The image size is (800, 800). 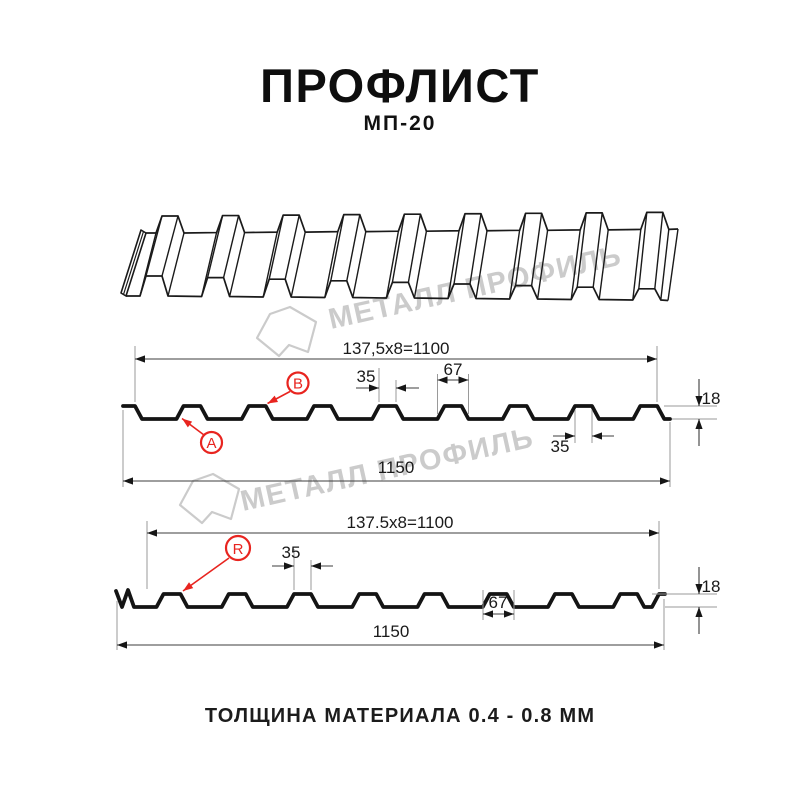 What do you see at coordinates (396, 348) in the screenshot?
I see `dim-total-label: 137,5x8=1100` at bounding box center [396, 348].